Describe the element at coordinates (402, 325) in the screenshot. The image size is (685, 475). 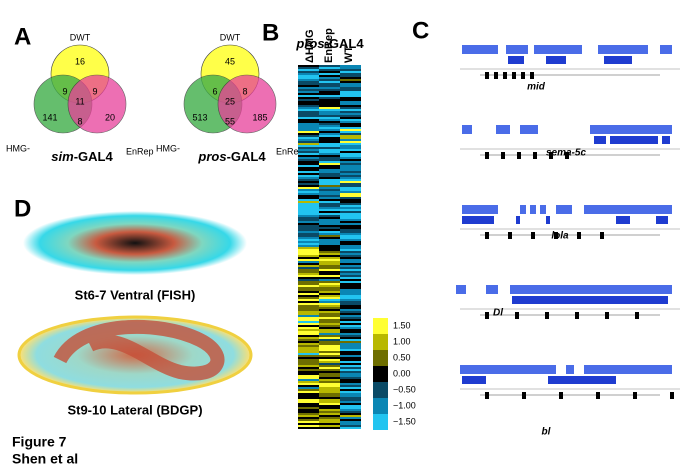
I see `scale-label: 1.50` at that location.